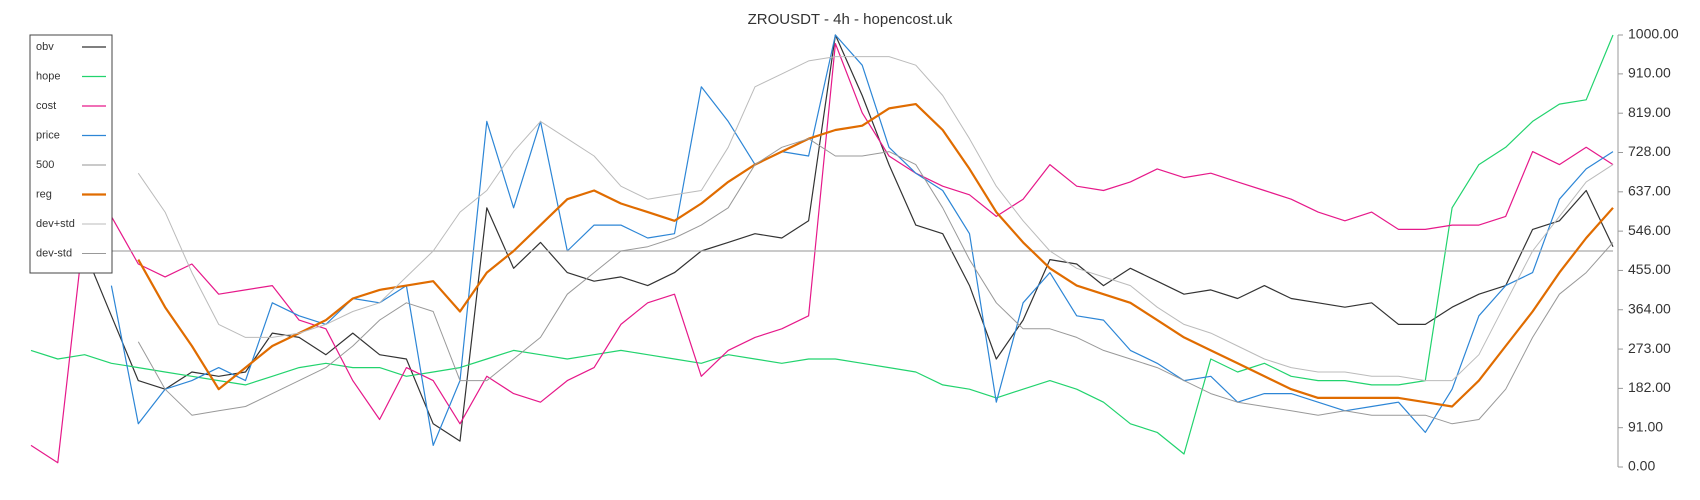 The width and height of the screenshot is (1700, 500). What do you see at coordinates (1649, 191) in the screenshot?
I see `y-tick-label: 637.00` at bounding box center [1649, 191].